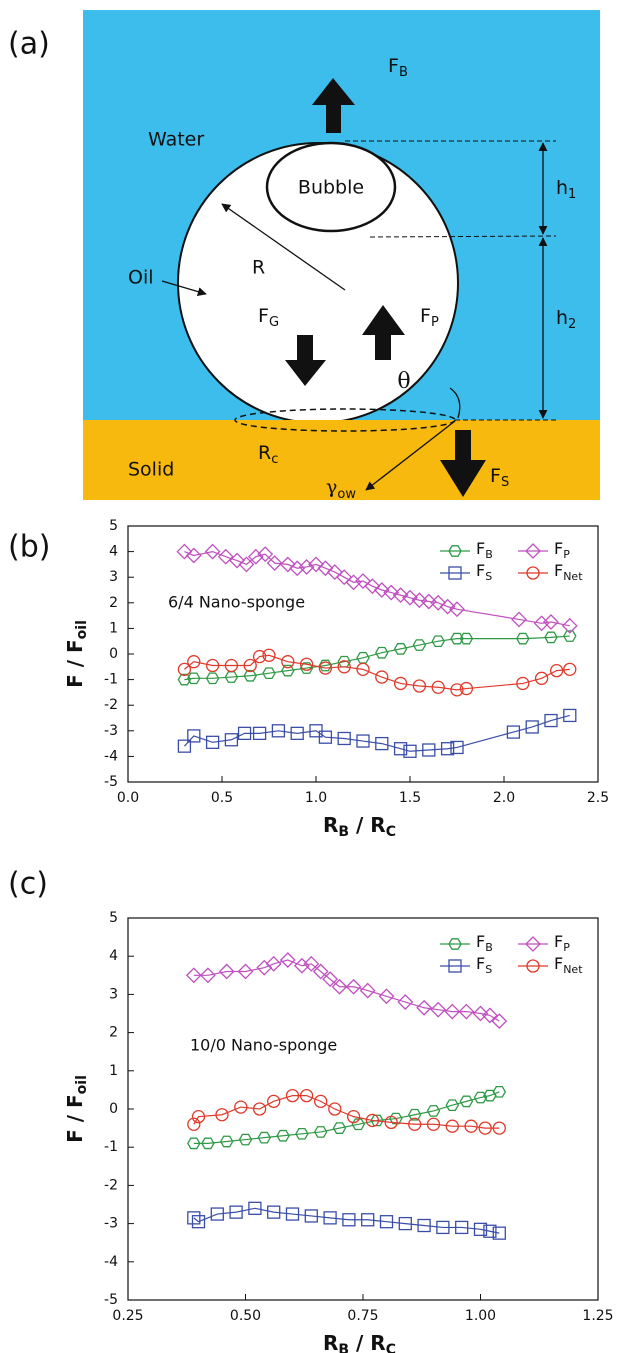 This screenshot has height=1353, width=621. Describe the element at coordinates (77, 1109) in the screenshot. I see `y-axis-title: F / Foil` at that location.